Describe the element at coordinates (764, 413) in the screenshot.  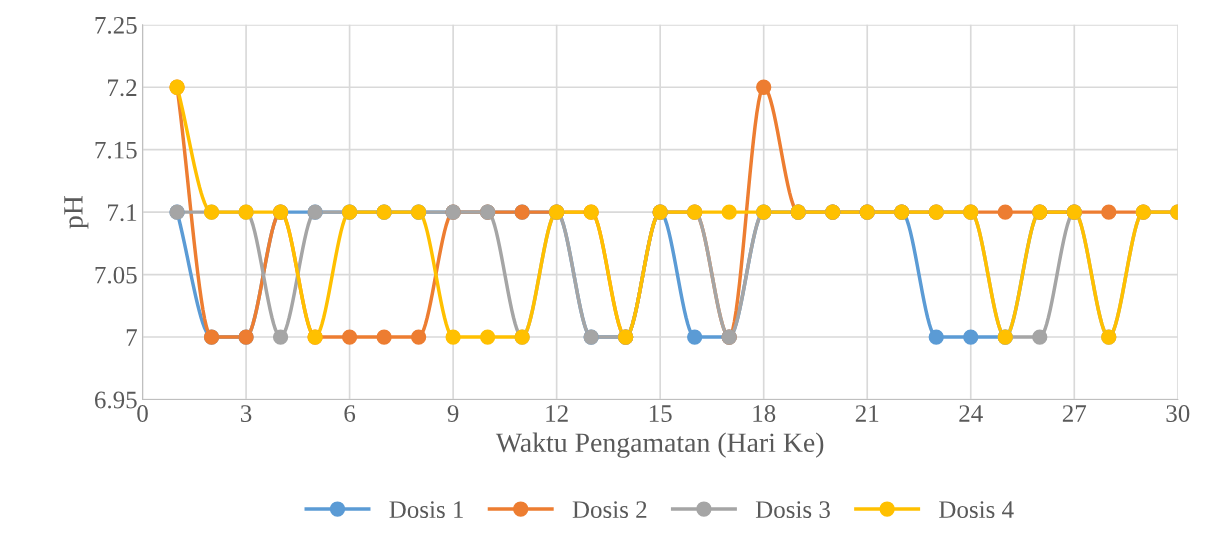
I see `x-tick-label: 18` at that location.